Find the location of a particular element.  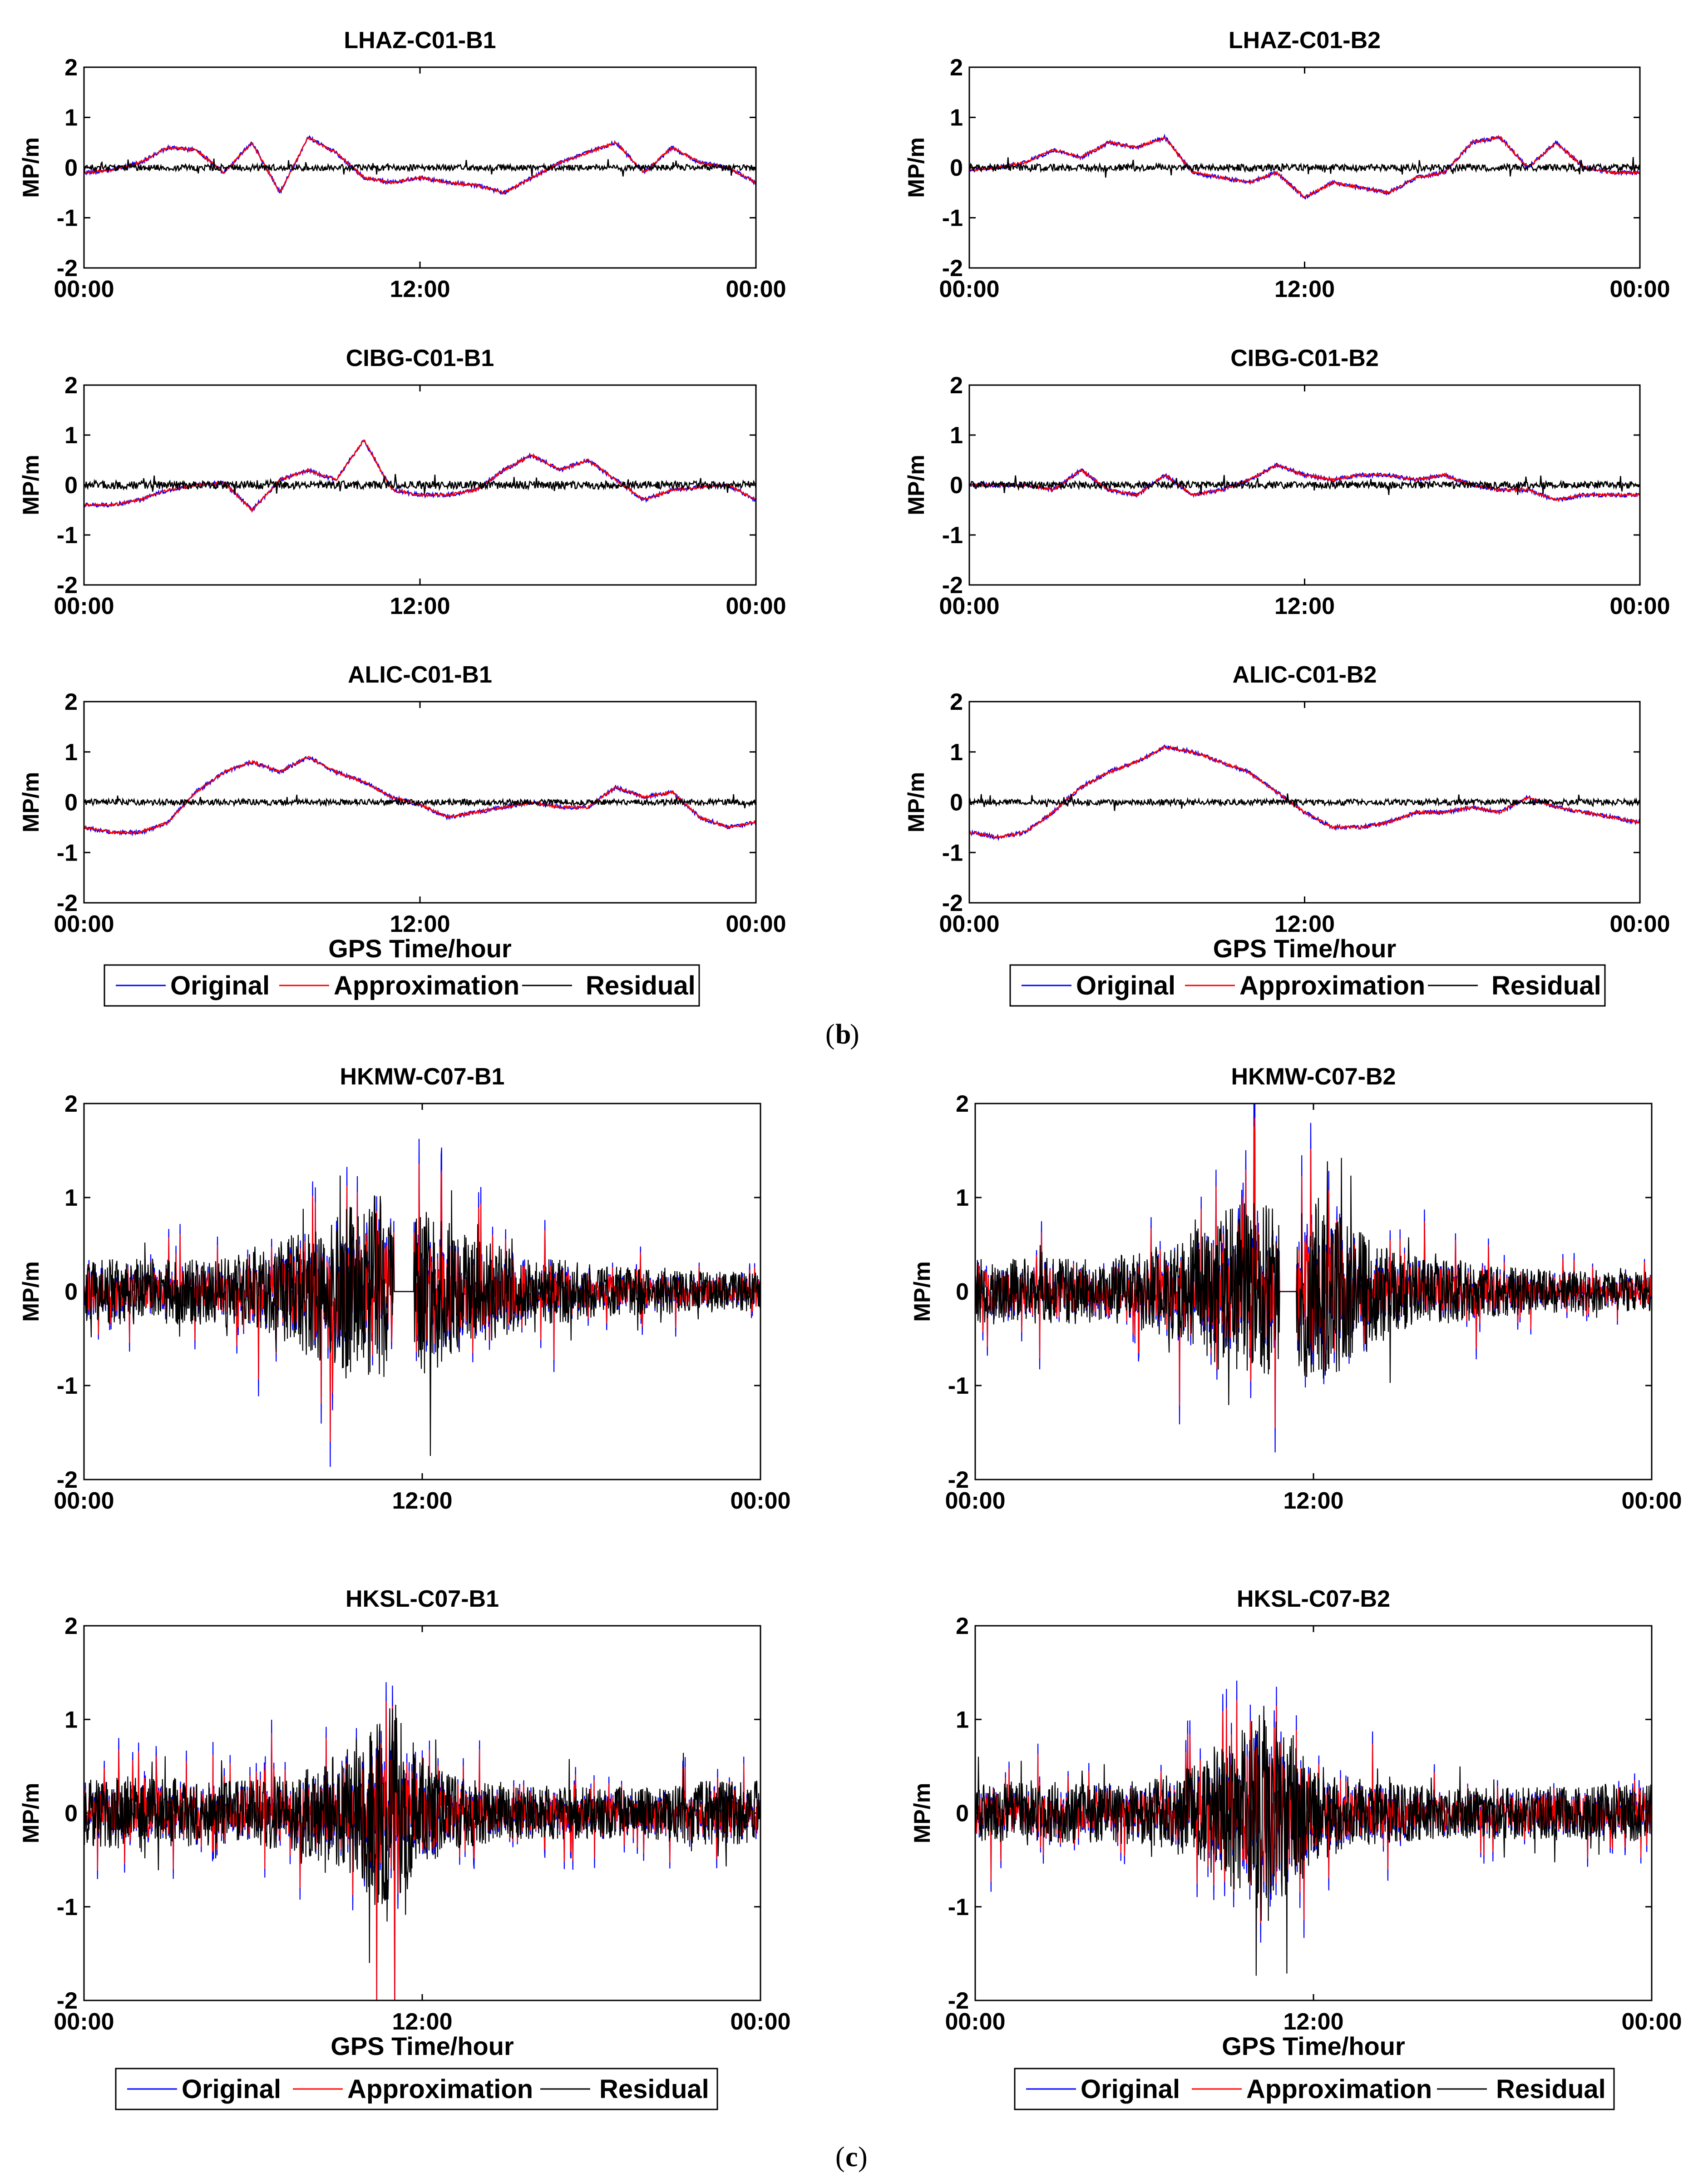

panel-label-c: c is located at coordinates (851, 2157).